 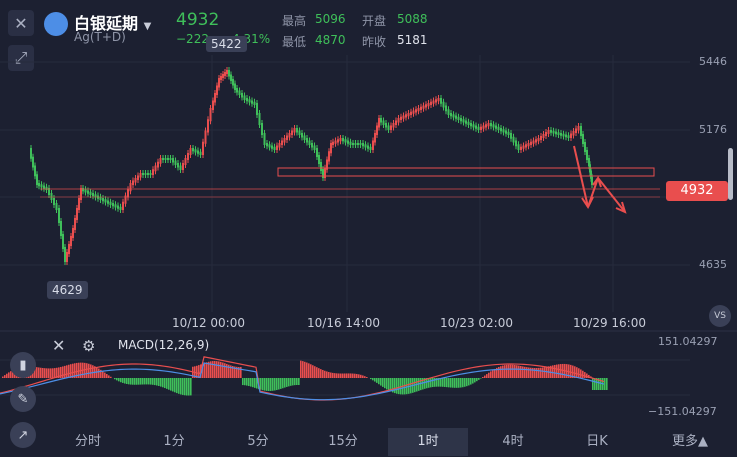 What do you see at coordinates (713, 129) in the screenshot?
I see `y-tick-mid: 5176` at bounding box center [713, 129].